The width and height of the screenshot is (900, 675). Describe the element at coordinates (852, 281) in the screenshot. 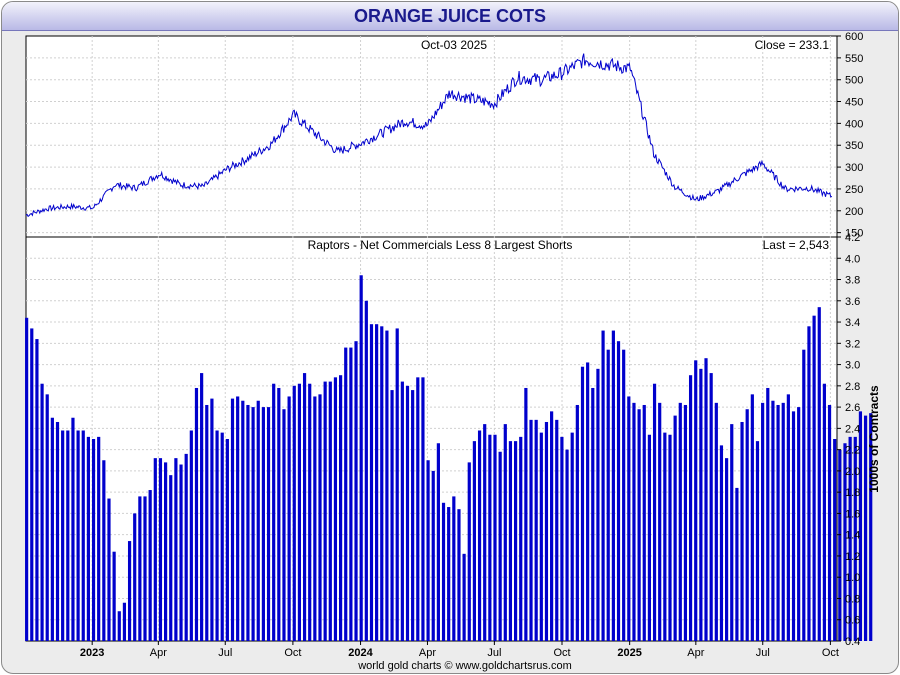

I see `cot-ytick-label: 3.8` at that location.